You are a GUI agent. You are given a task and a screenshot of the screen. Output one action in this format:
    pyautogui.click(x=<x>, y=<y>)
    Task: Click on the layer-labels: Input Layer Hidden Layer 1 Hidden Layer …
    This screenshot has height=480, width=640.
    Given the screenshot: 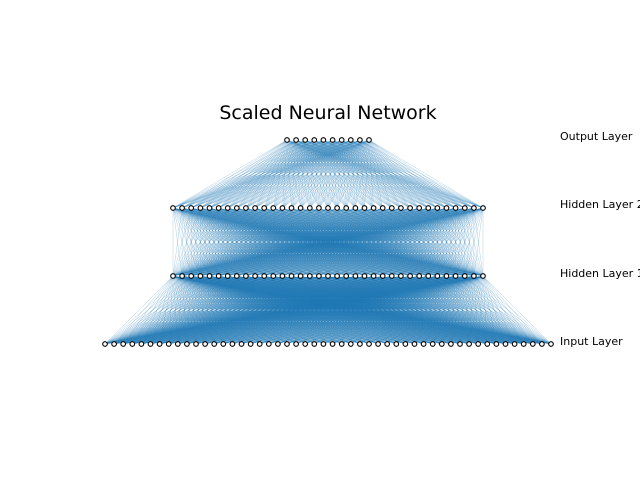 What is the action you would take?
    pyautogui.click(x=600, y=239)
    